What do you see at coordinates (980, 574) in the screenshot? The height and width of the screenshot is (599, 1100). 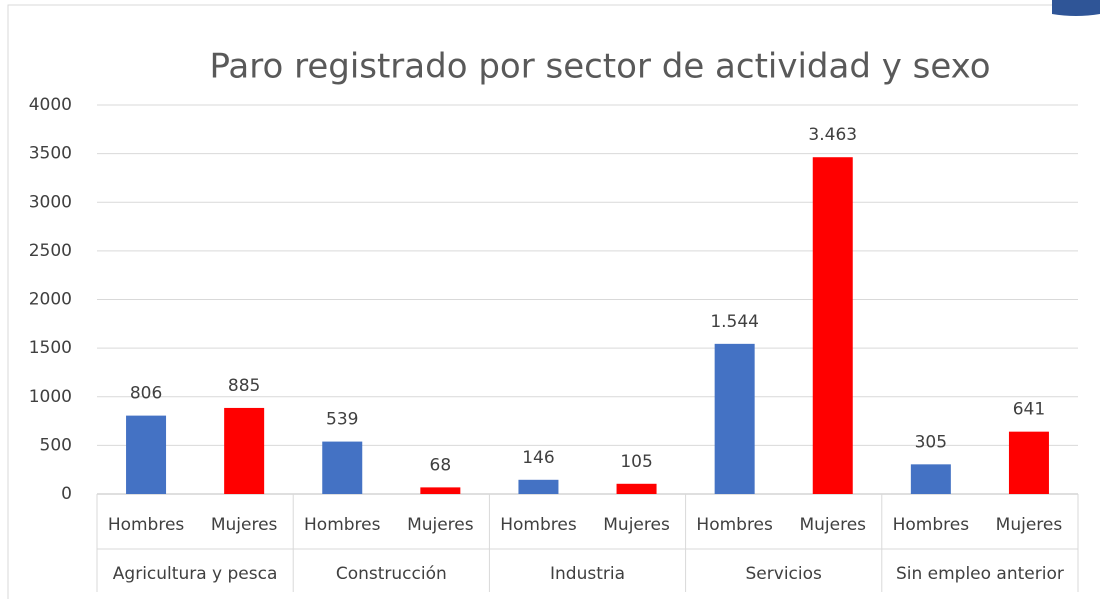 I see `x-group-label: Sin empleo anterior` at bounding box center [980, 574].